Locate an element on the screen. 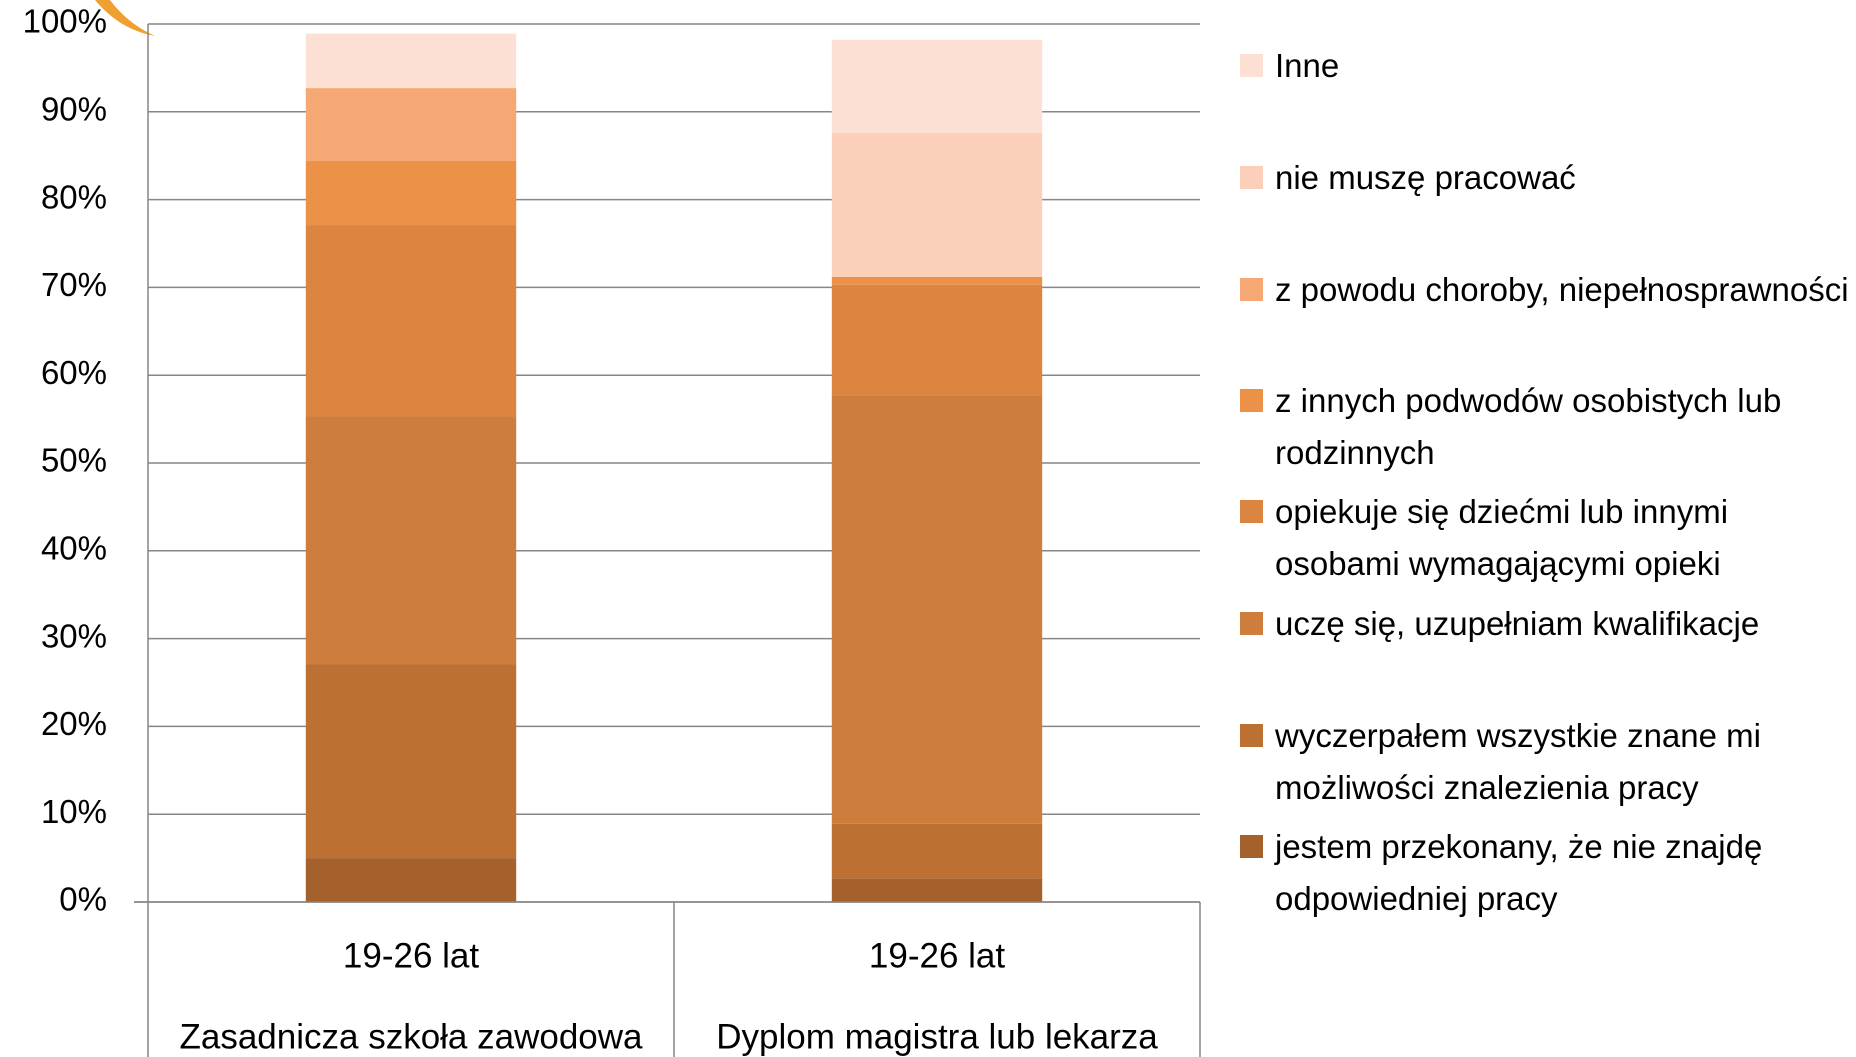 The width and height of the screenshot is (1856, 1057). y-tick-label: 10% is located at coordinates (74, 811).